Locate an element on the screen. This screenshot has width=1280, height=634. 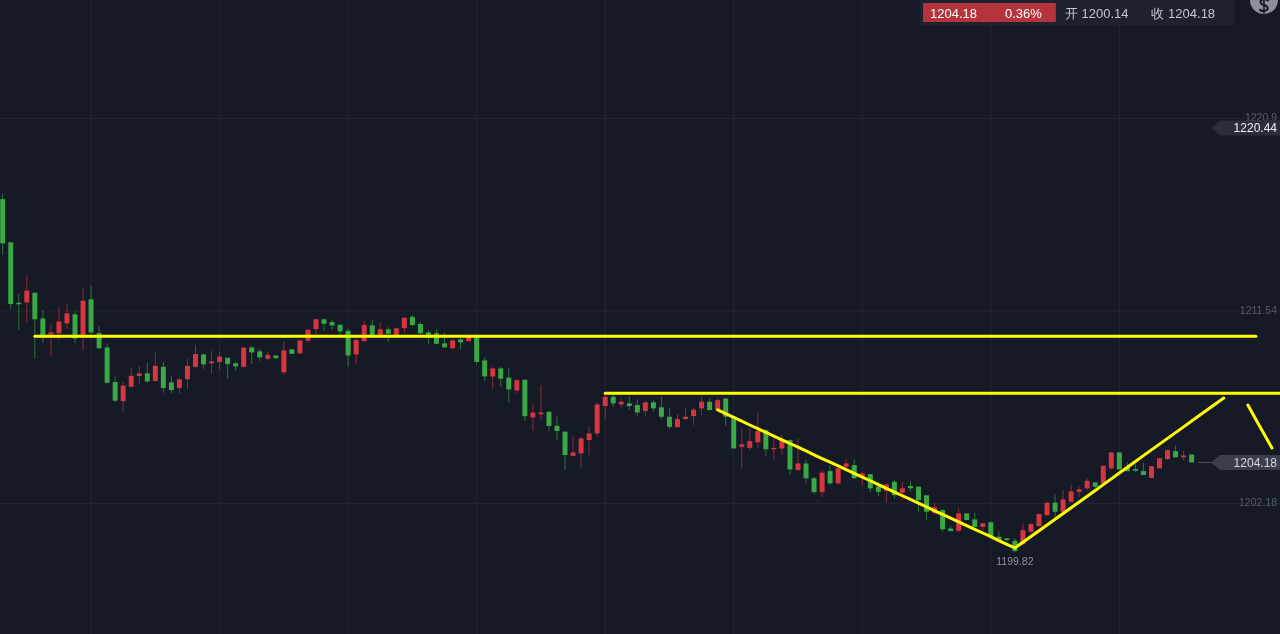
y-tick-label: 1202.18 is located at coordinates (1258, 502).